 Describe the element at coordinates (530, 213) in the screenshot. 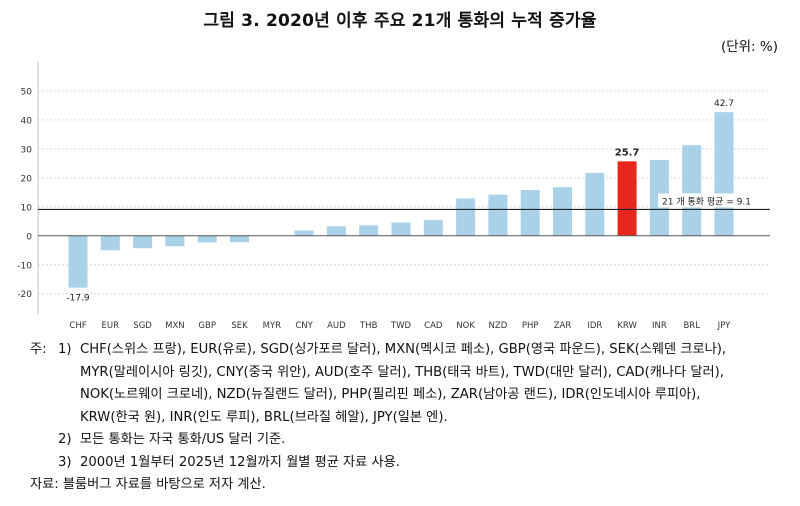

I see `bar-php` at that location.